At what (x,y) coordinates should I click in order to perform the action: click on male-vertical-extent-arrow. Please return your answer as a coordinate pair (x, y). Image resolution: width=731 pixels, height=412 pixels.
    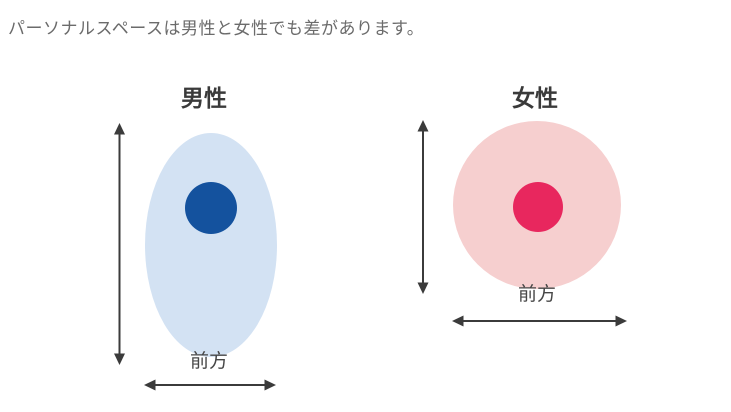
    Looking at the image, I should click on (119, 244).